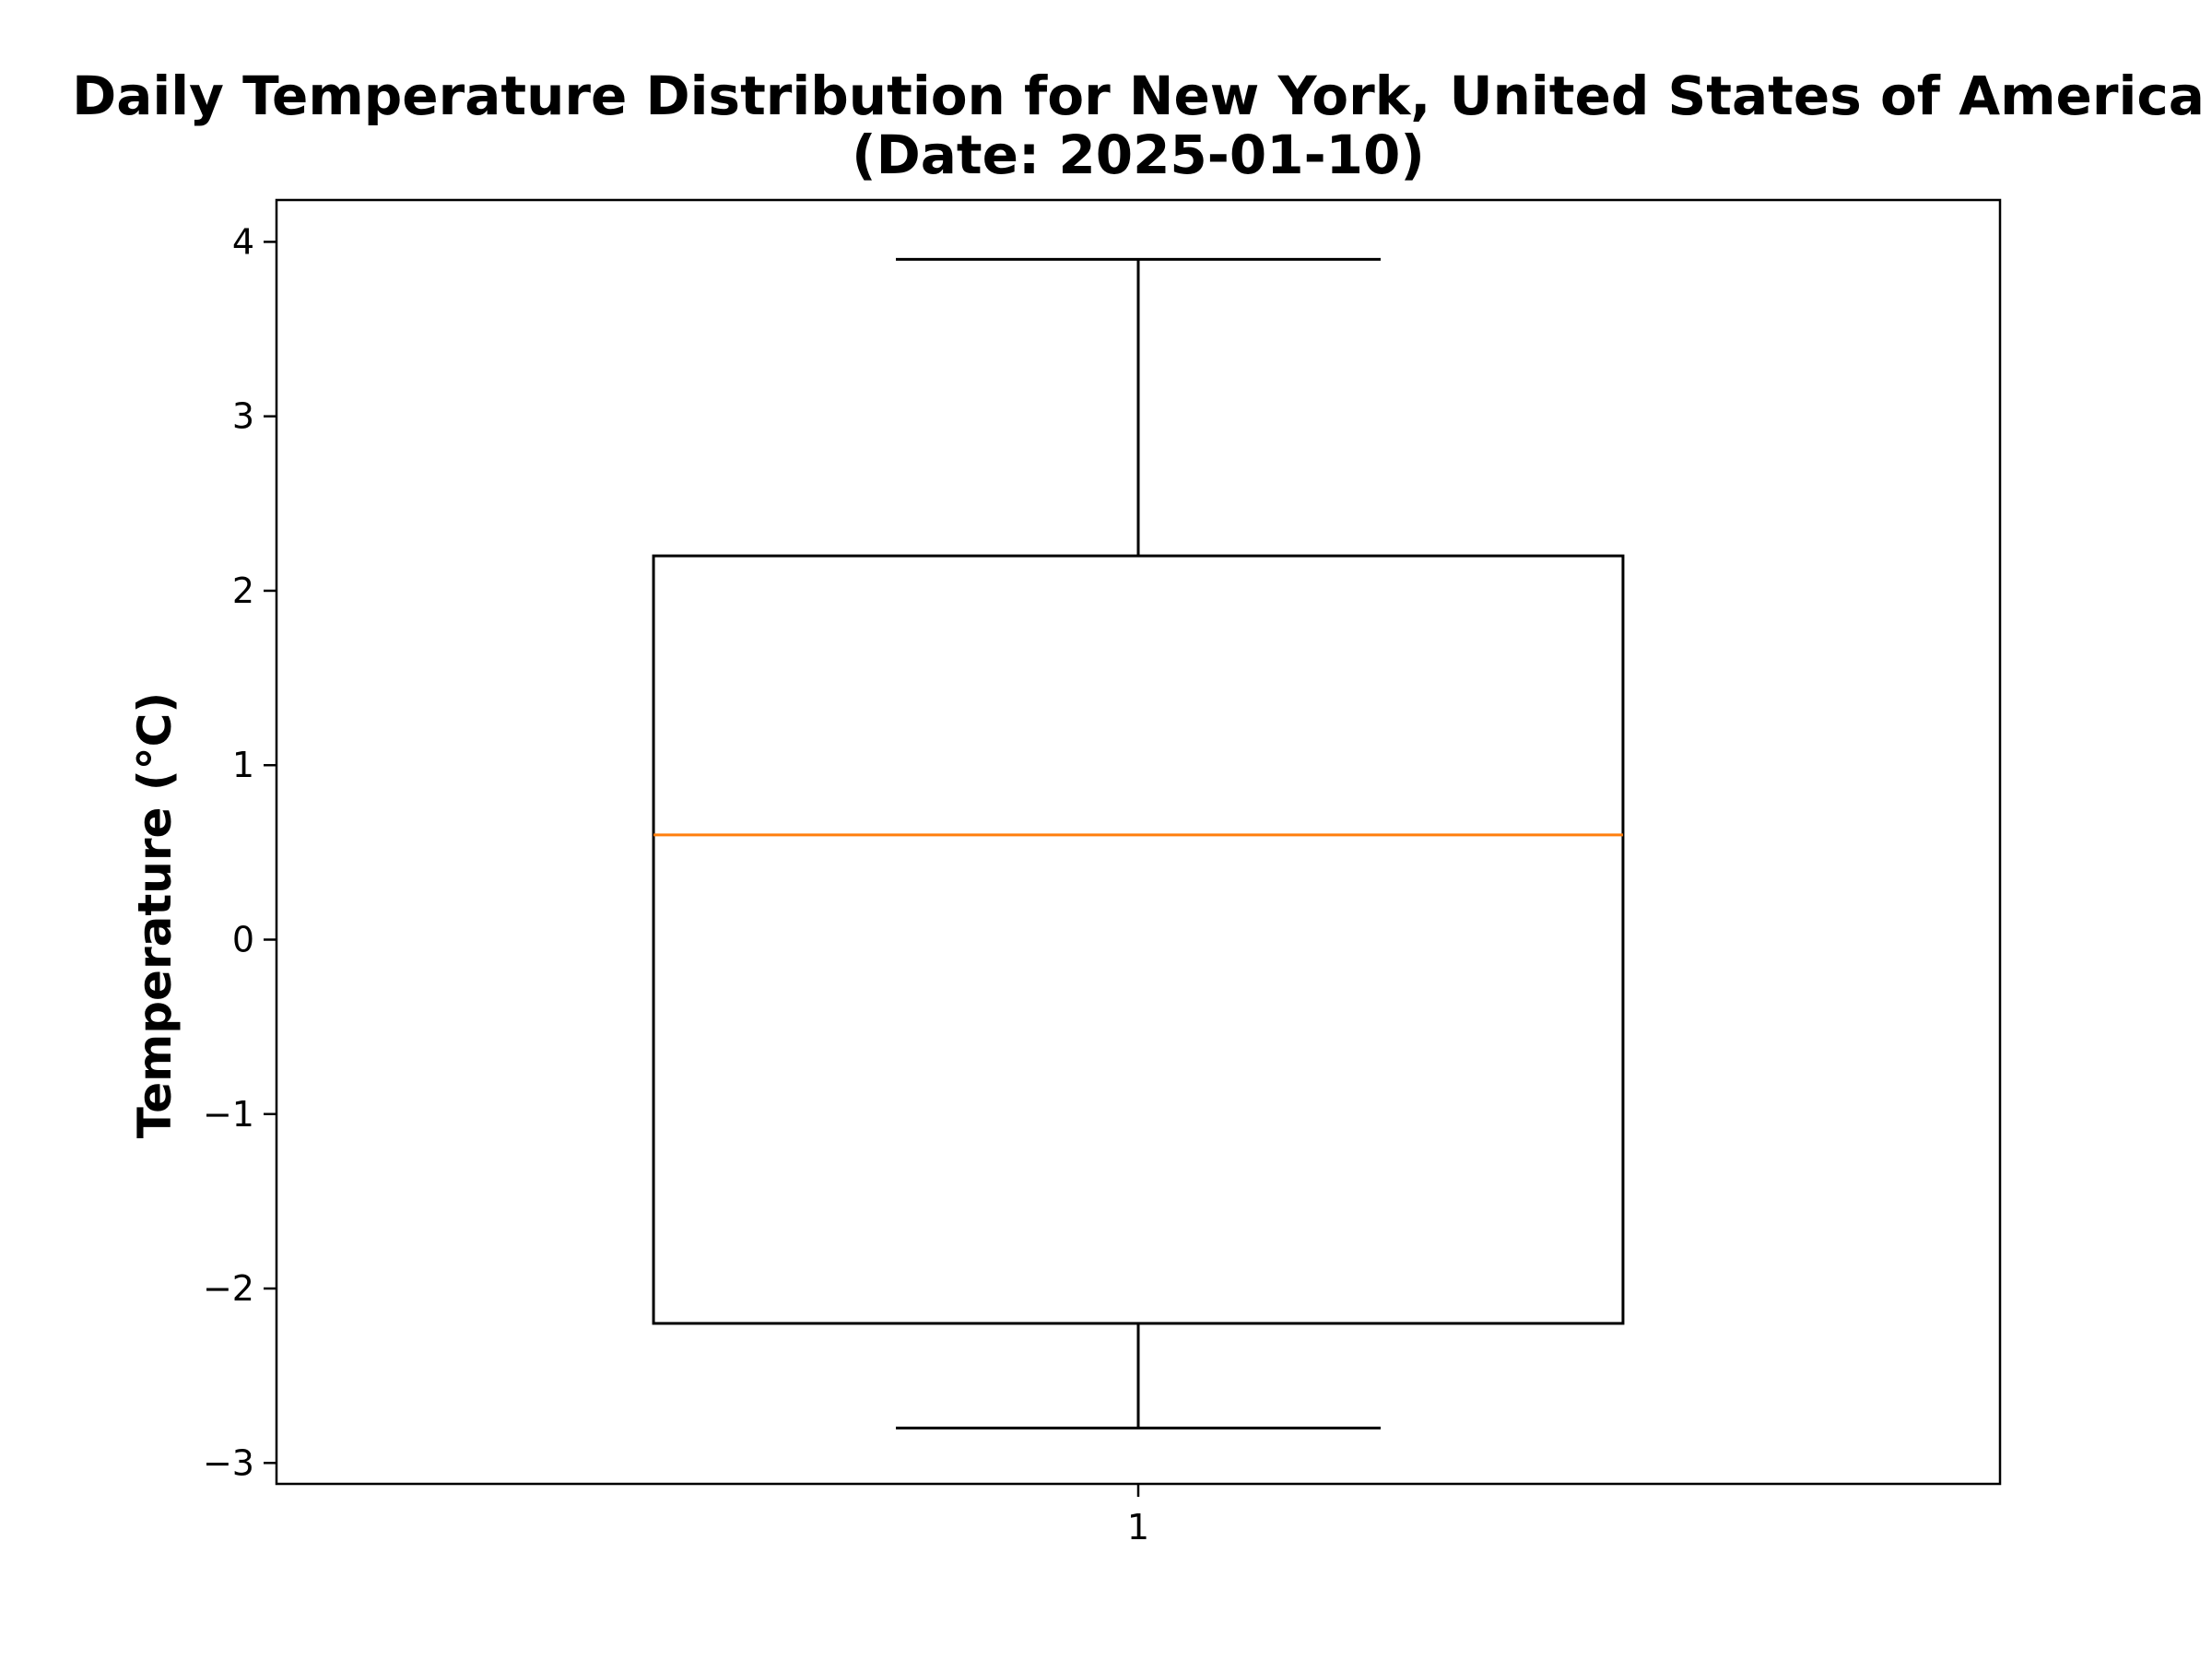  What do you see at coordinates (243, 765) in the screenshot?
I see `y-tick-label: 1` at bounding box center [243, 765].